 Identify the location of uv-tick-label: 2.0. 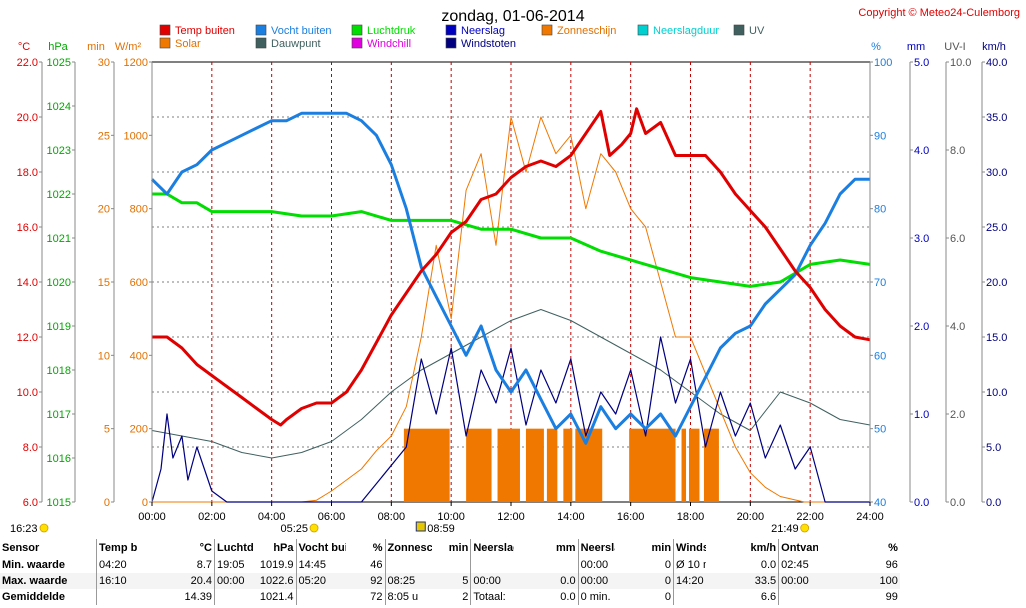
(957, 415).